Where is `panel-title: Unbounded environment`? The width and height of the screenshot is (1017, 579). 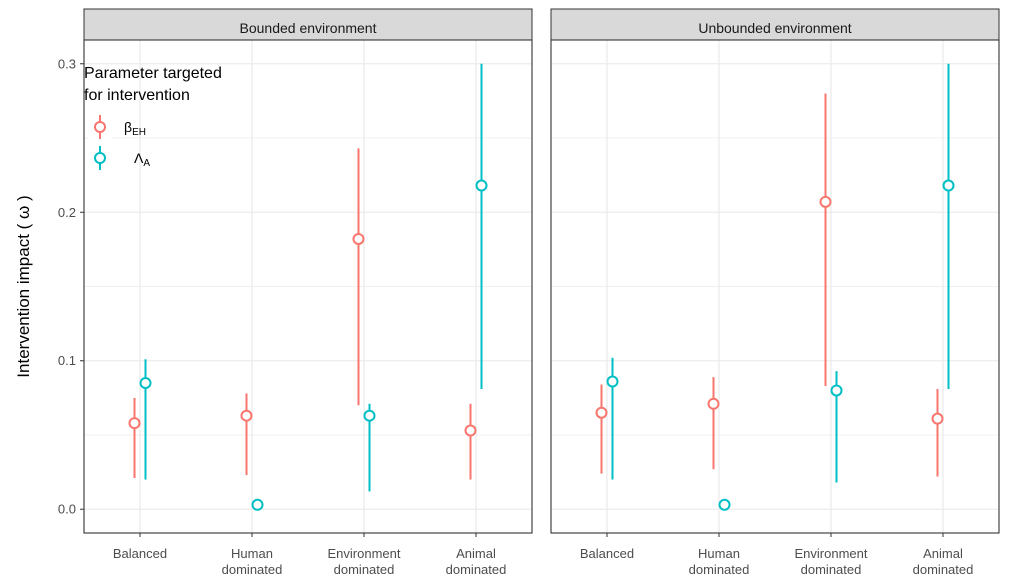 panel-title: Unbounded environment is located at coordinates (774, 28).